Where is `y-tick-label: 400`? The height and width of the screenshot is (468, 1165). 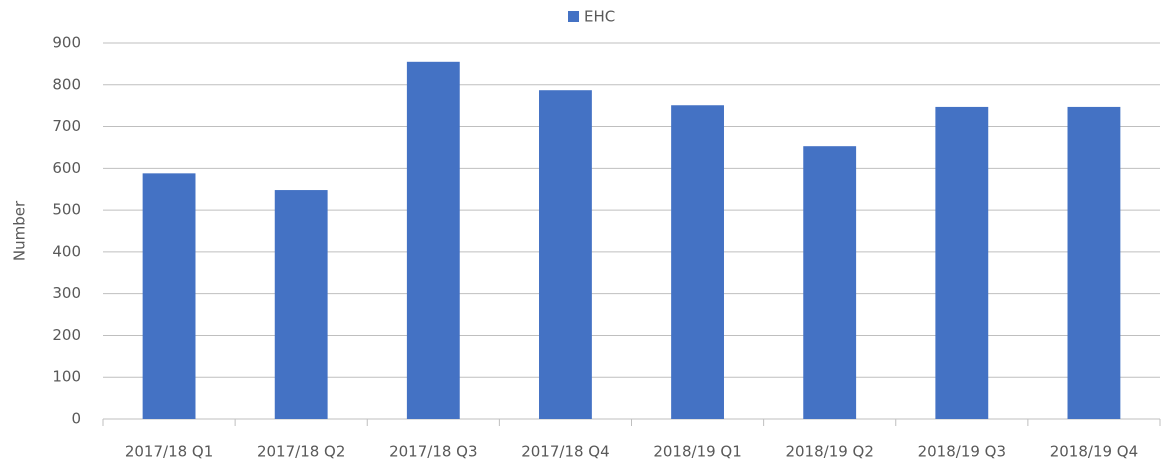
y-tick-label: 400 is located at coordinates (66, 251).